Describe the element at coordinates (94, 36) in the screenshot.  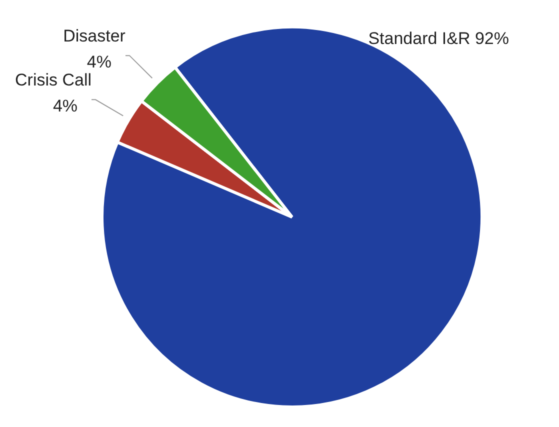
I see `slice-label: Disaster` at that location.